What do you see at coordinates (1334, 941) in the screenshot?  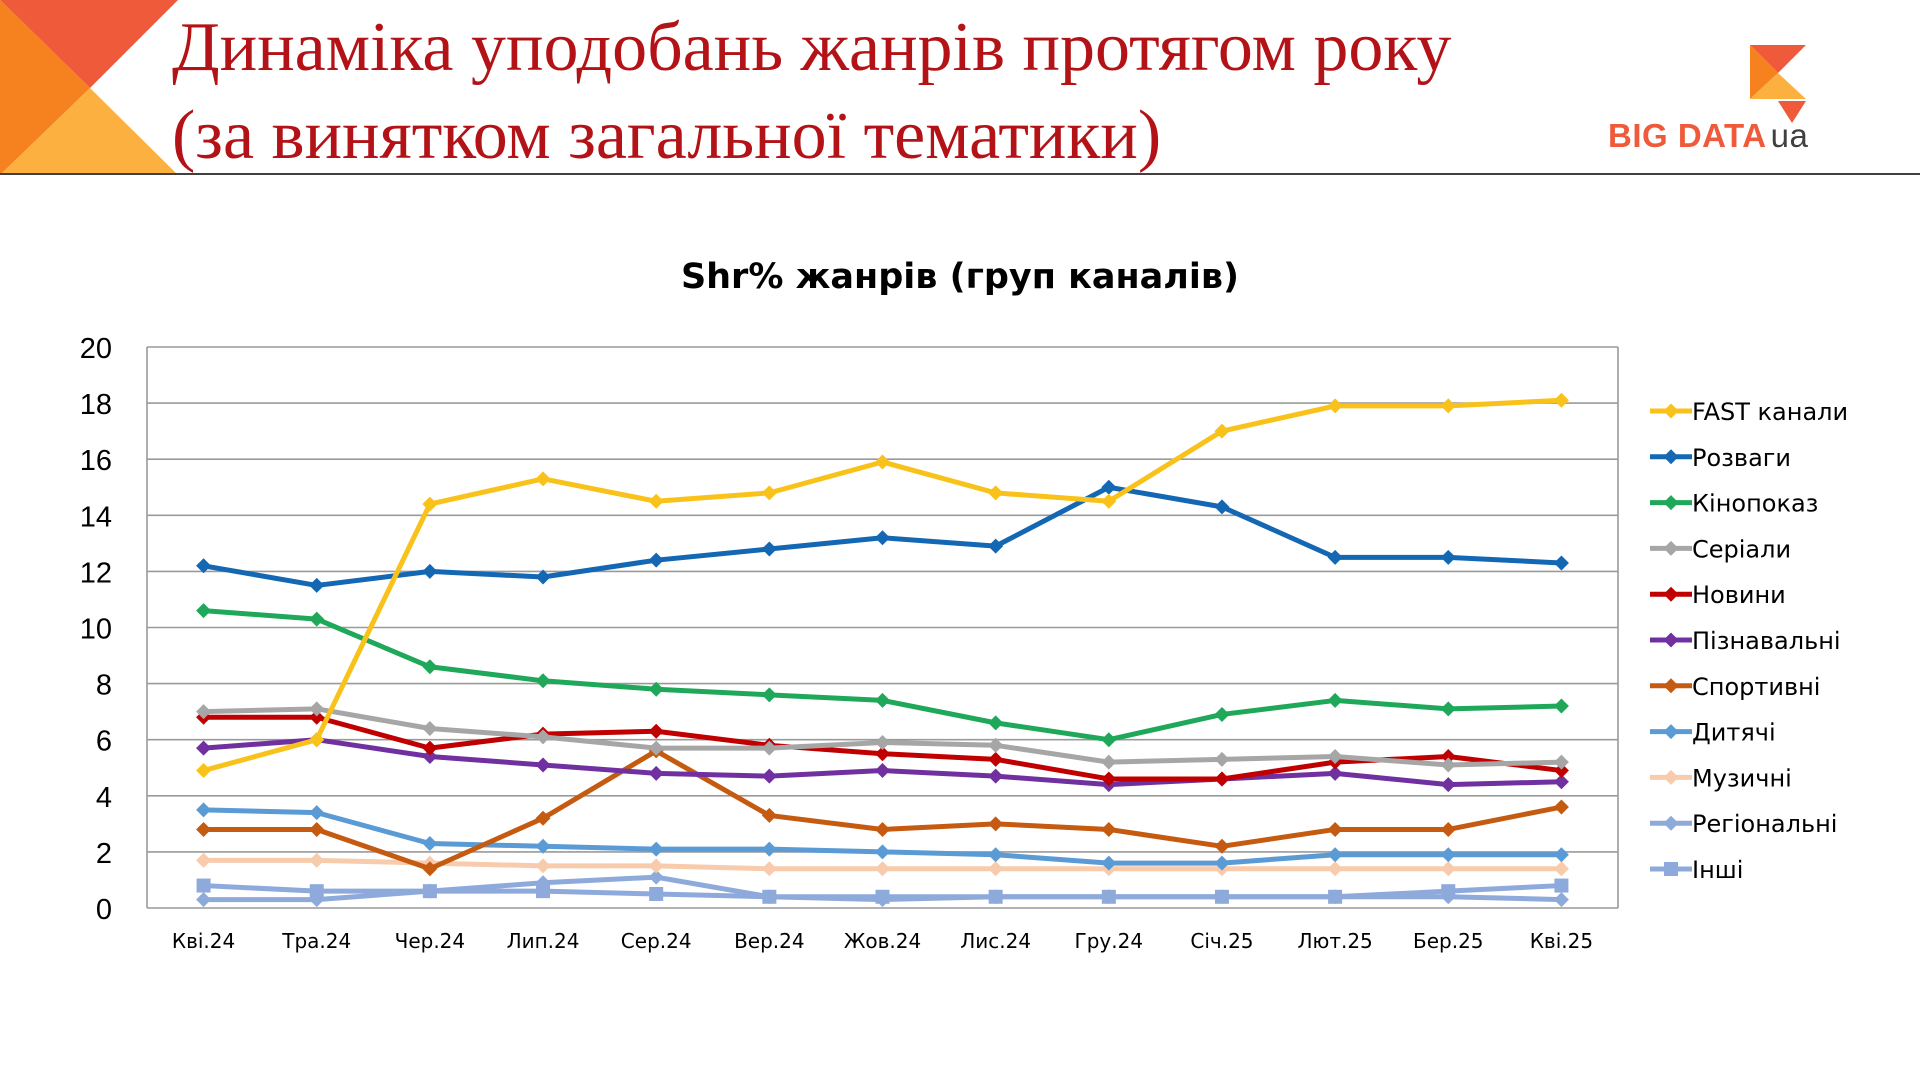 I see `x-tick-label: Лют.25` at bounding box center [1334, 941].